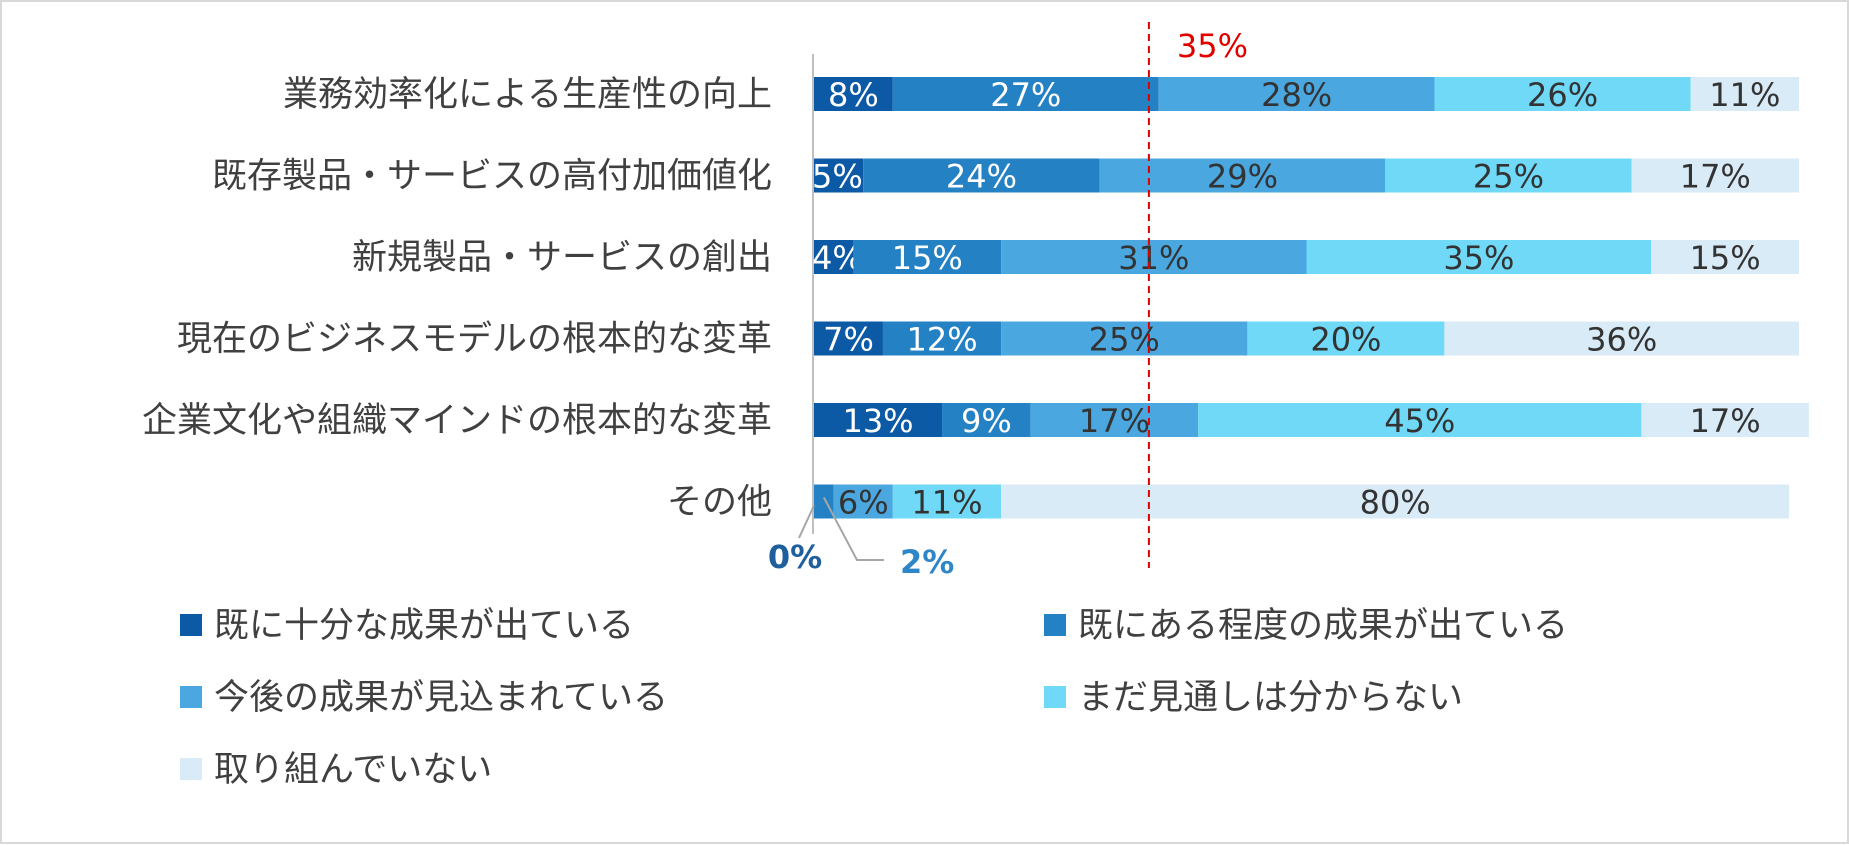  Describe the element at coordinates (1323, 626) in the screenshot. I see `legend-label: 既にある程度の成果が出ている` at that location.